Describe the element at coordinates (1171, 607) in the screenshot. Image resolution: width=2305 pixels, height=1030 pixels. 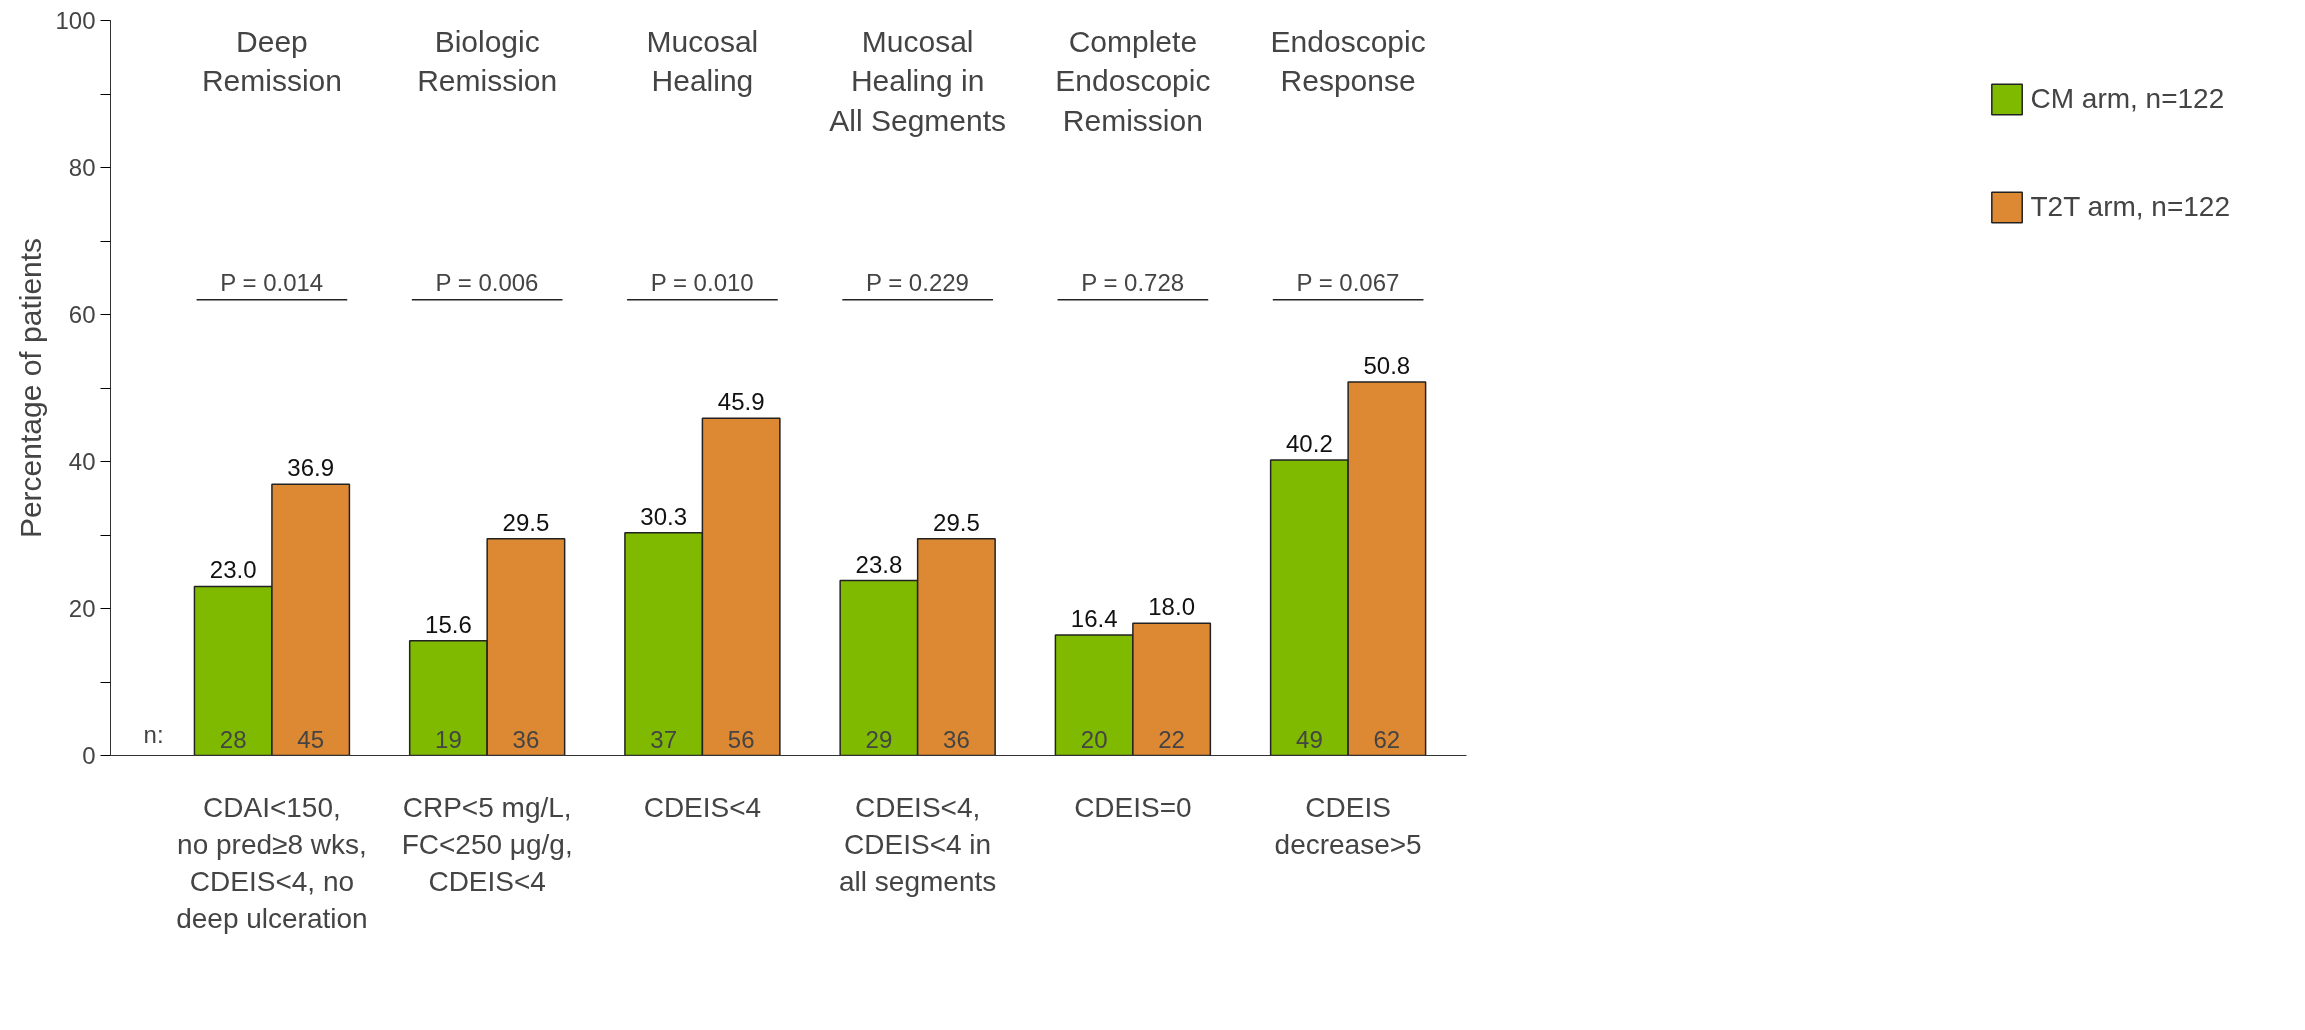
I see `data-label: 18.0` at that location.